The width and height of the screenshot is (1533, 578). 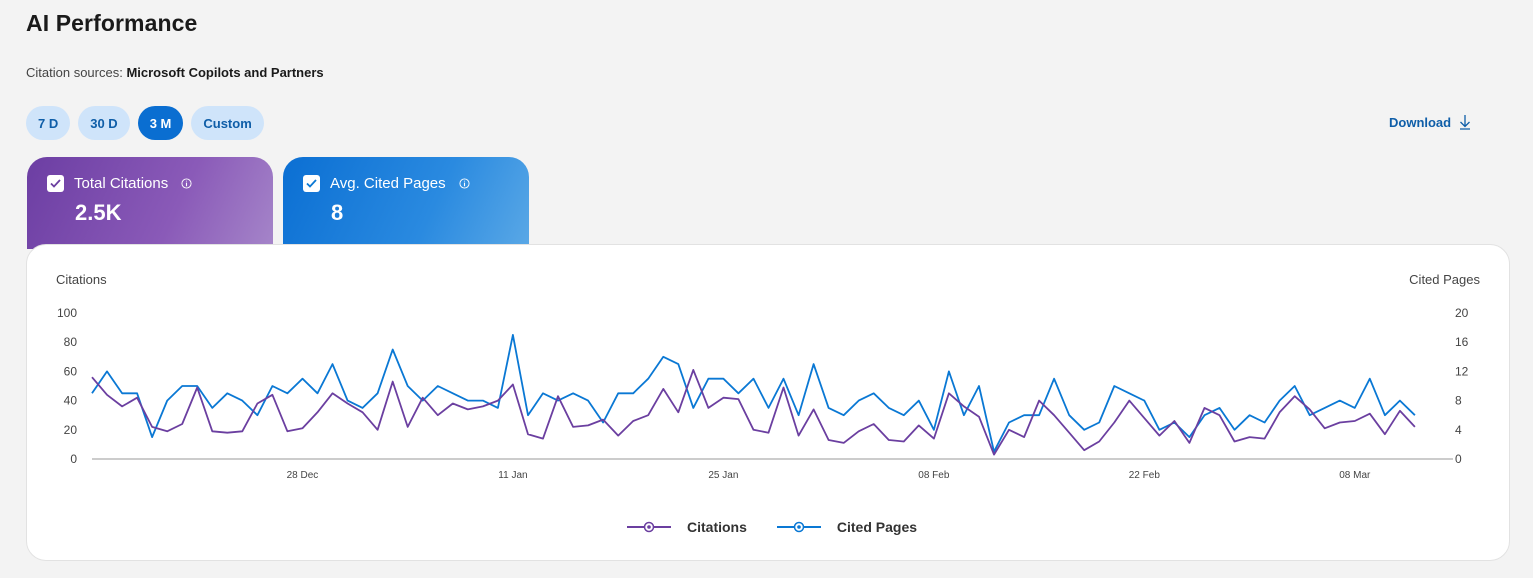 I want to click on legend-item-citations: Citations, so click(x=687, y=527).